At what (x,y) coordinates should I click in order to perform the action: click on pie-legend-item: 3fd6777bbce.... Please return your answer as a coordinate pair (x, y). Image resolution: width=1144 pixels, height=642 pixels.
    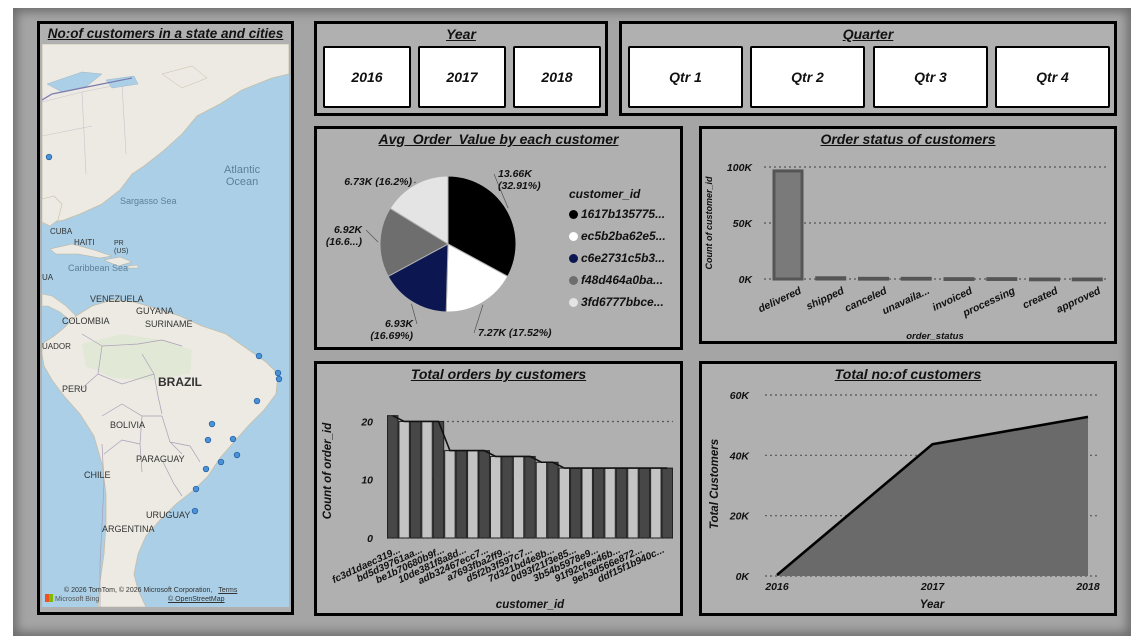
    Looking at the image, I should click on (616, 302).